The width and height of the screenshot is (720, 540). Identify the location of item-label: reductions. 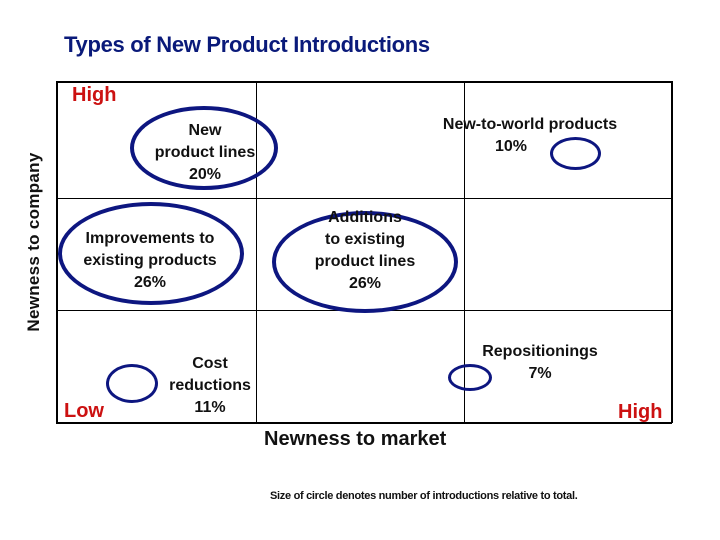
(210, 385).